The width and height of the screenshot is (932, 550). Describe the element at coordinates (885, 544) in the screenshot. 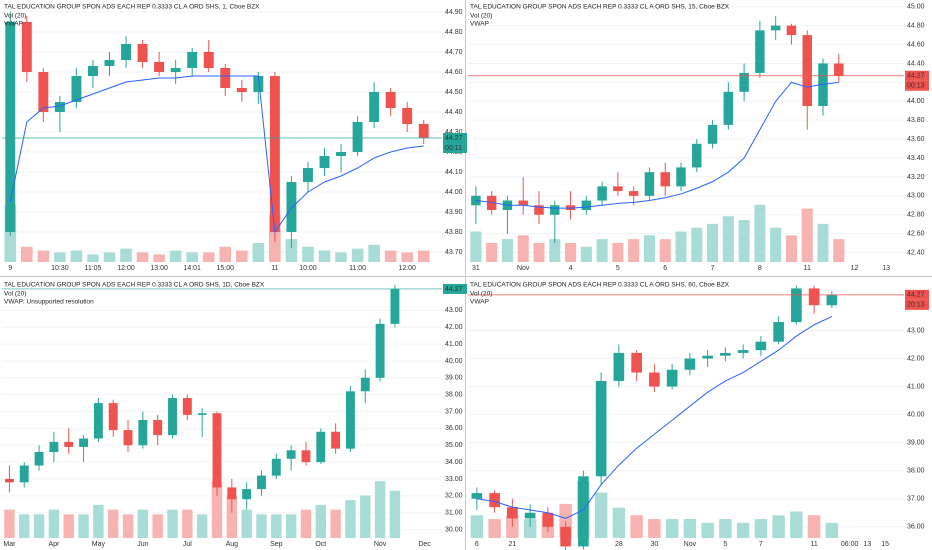

I see `x-tick-label: 15` at that location.